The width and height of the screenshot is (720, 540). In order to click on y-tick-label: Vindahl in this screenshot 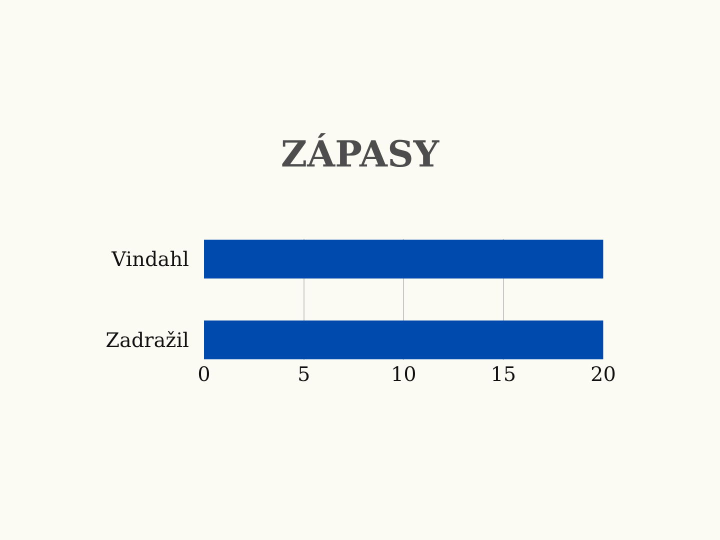, I will do `click(149, 259)`.